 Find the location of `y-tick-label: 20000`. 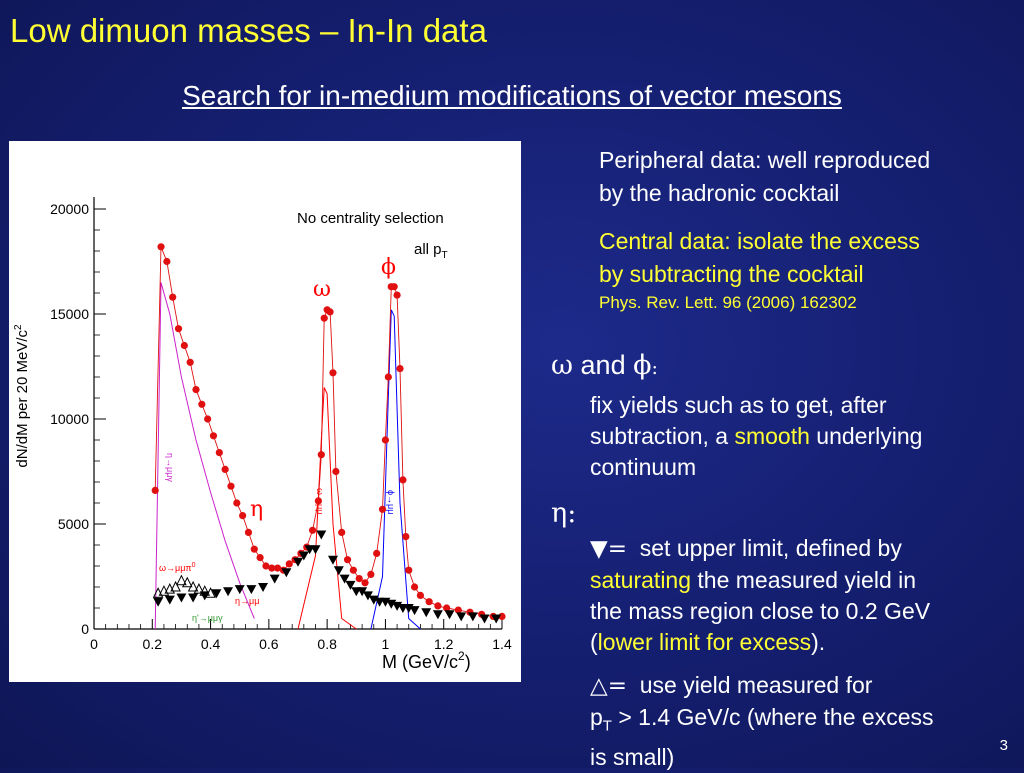

y-tick-label: 20000 is located at coordinates (69, 209).